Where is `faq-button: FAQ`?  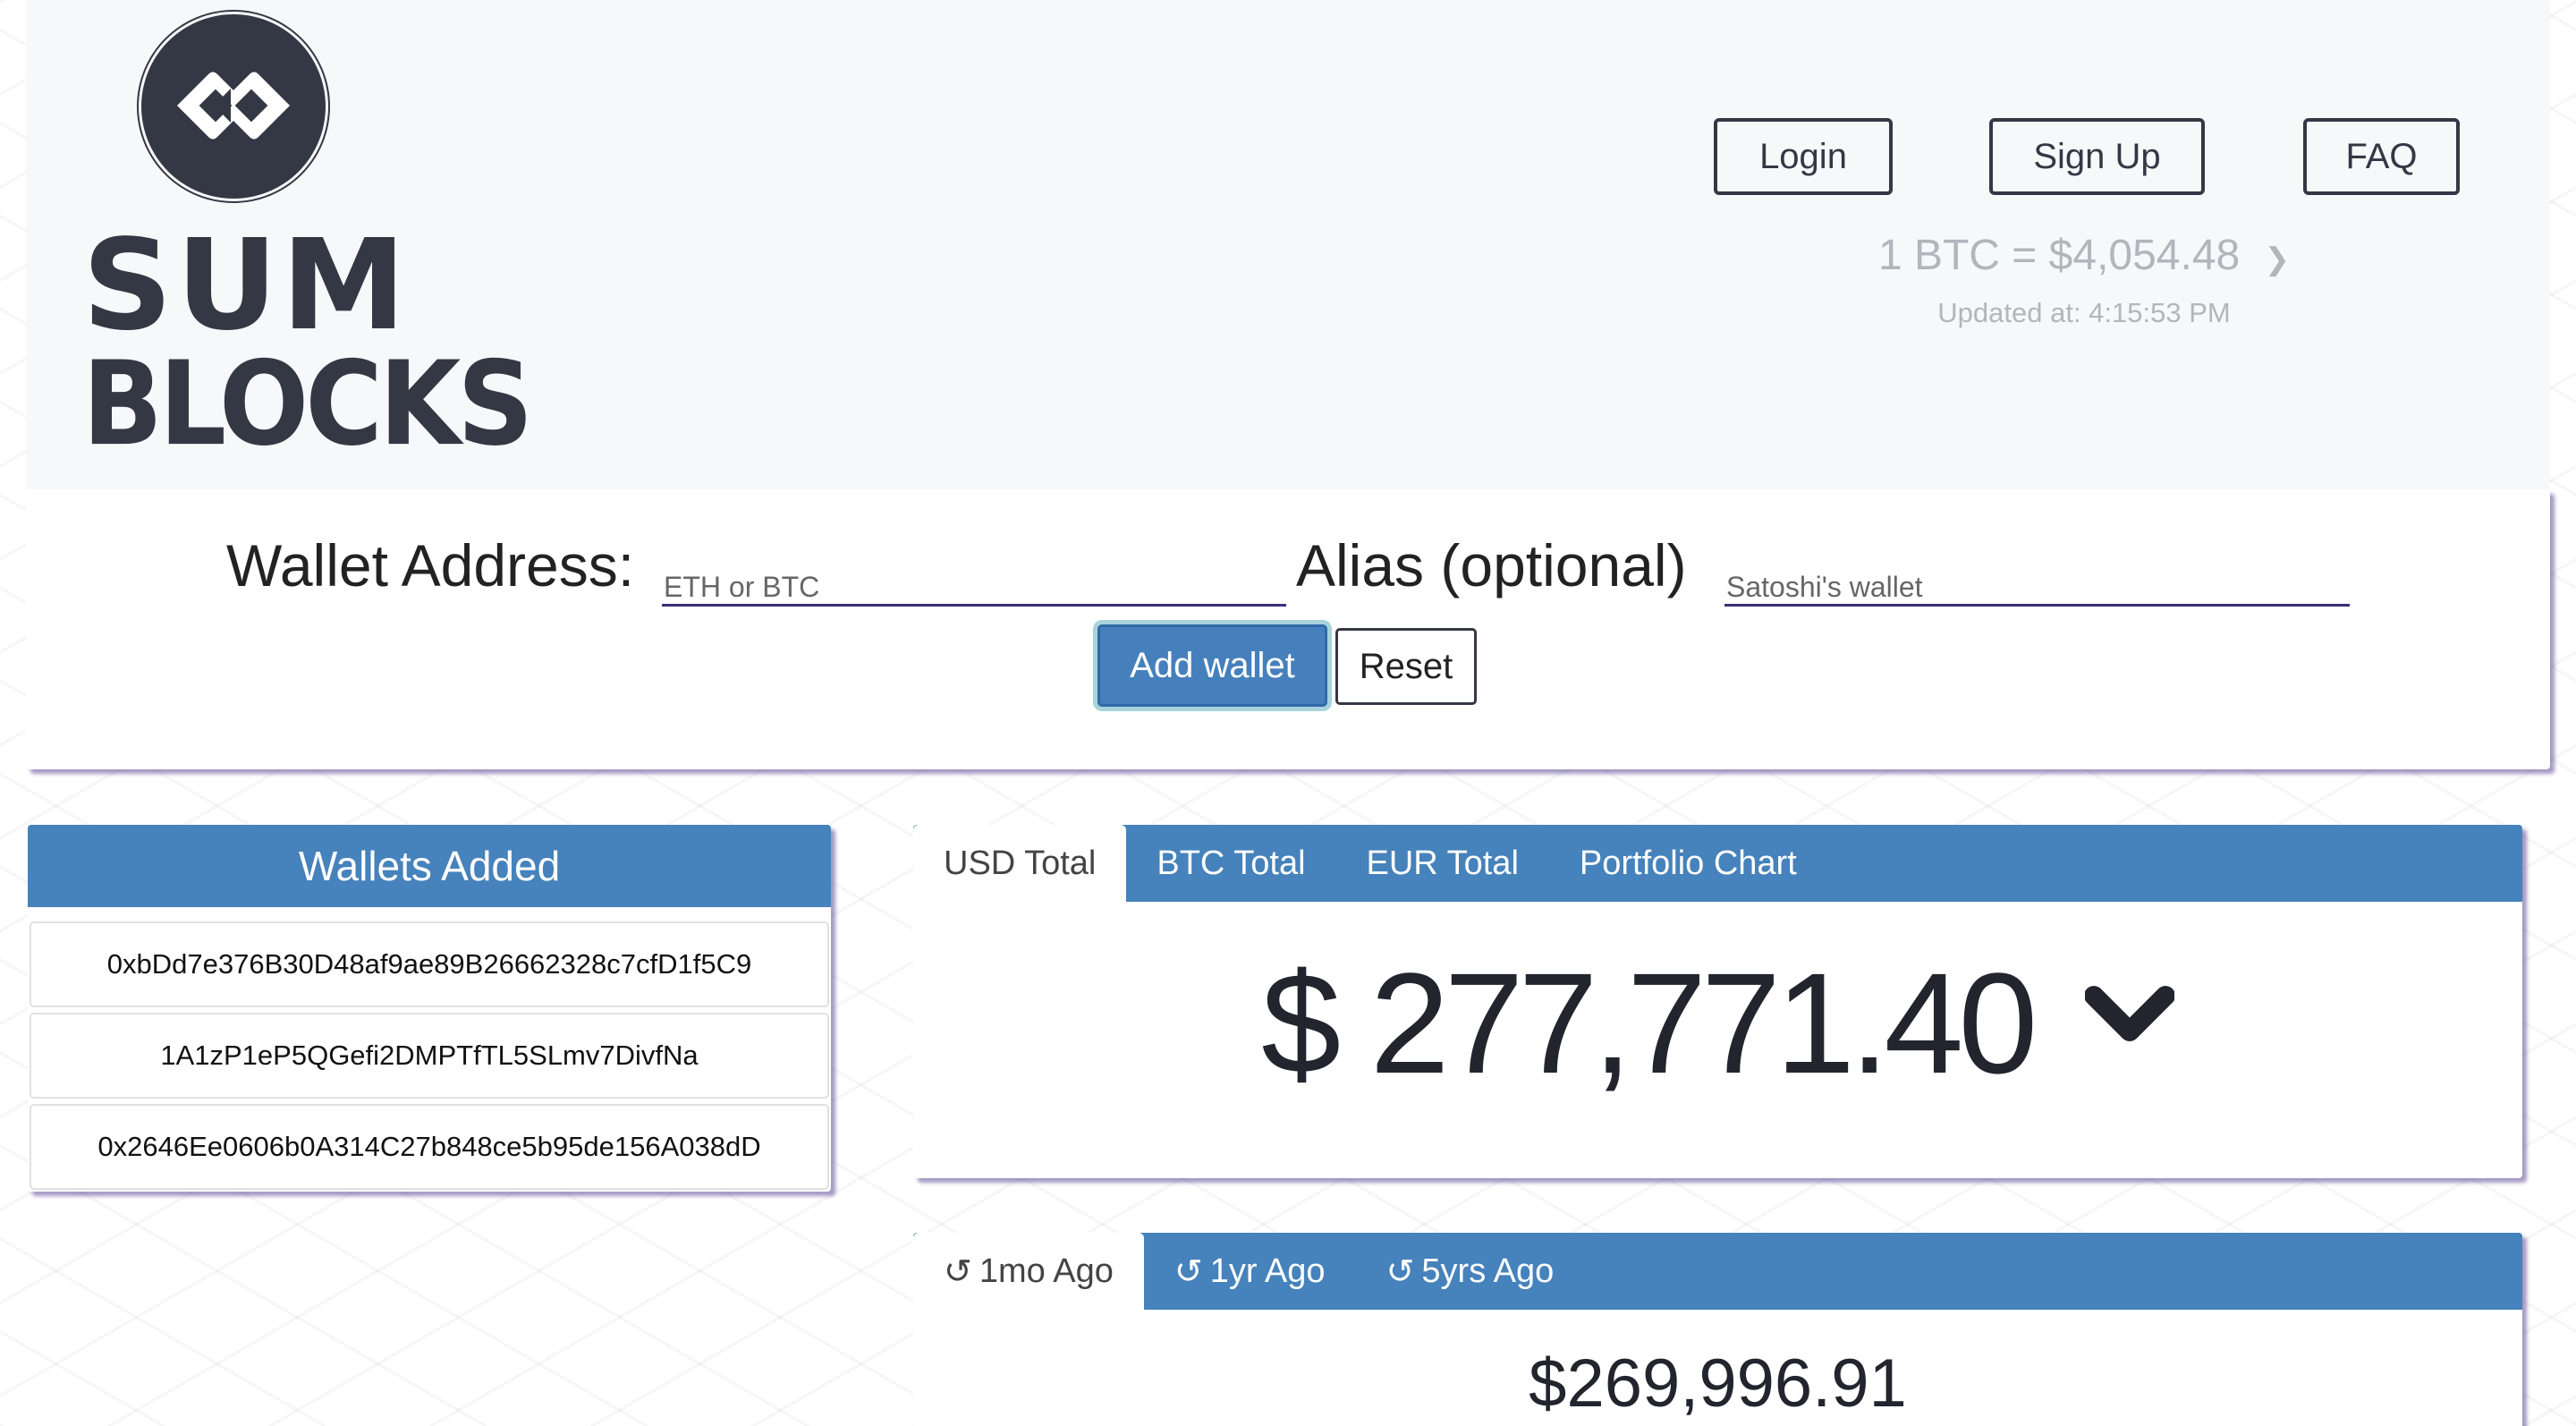
faq-button: FAQ is located at coordinates (2381, 157).